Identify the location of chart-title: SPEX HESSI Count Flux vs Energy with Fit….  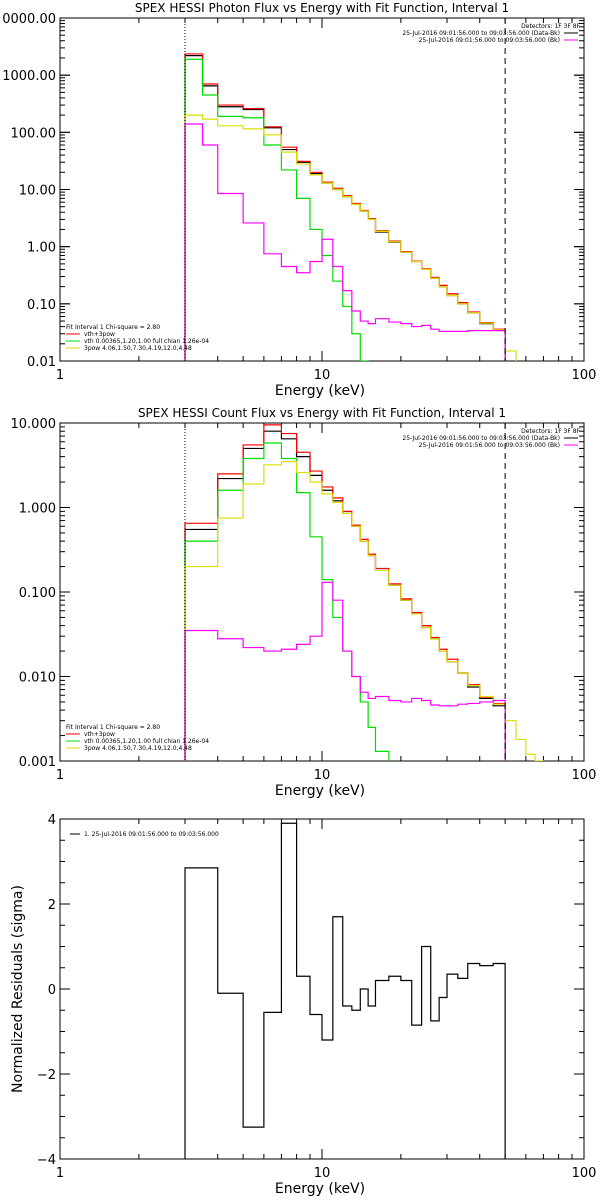
(322, 413).